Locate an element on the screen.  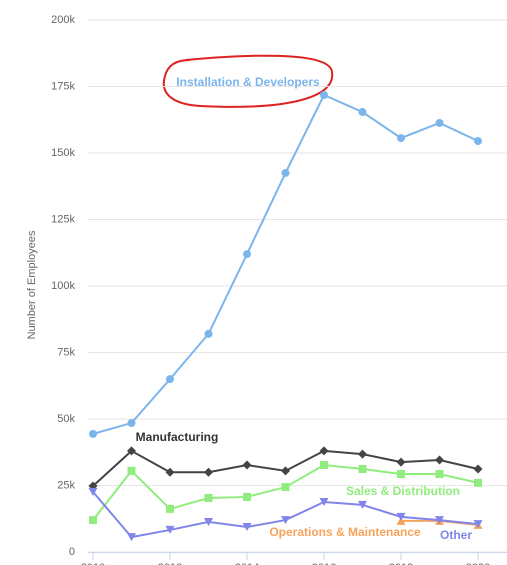
x-tick-label: 2018 is located at coordinates (401, 563).